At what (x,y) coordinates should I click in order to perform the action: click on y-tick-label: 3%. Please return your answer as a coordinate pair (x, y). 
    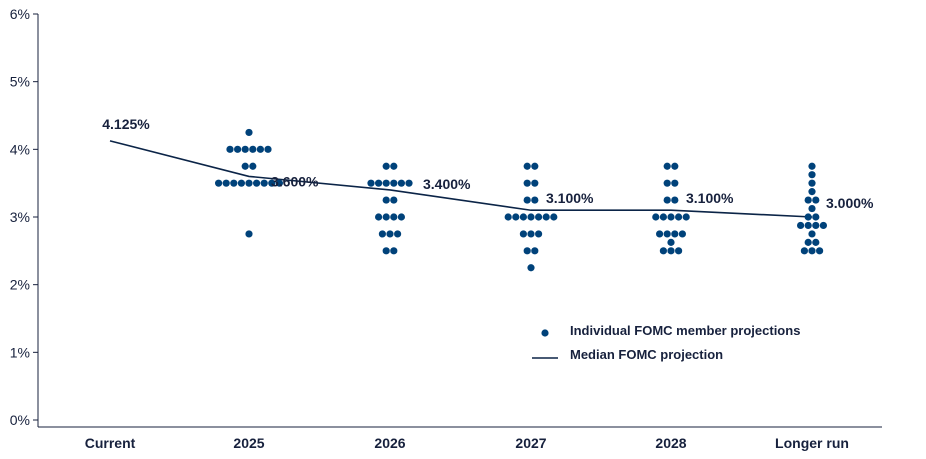
    Looking at the image, I should click on (20, 217).